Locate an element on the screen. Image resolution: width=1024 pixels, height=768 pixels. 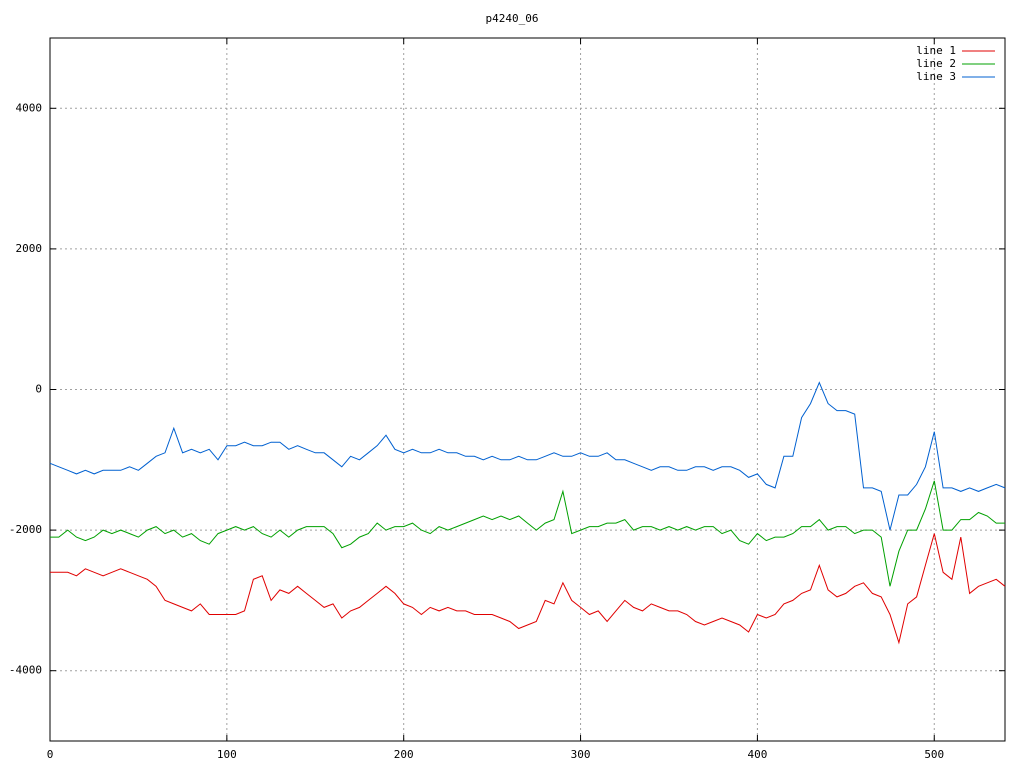
y-tick-label: 0 is located at coordinates (38, 389).